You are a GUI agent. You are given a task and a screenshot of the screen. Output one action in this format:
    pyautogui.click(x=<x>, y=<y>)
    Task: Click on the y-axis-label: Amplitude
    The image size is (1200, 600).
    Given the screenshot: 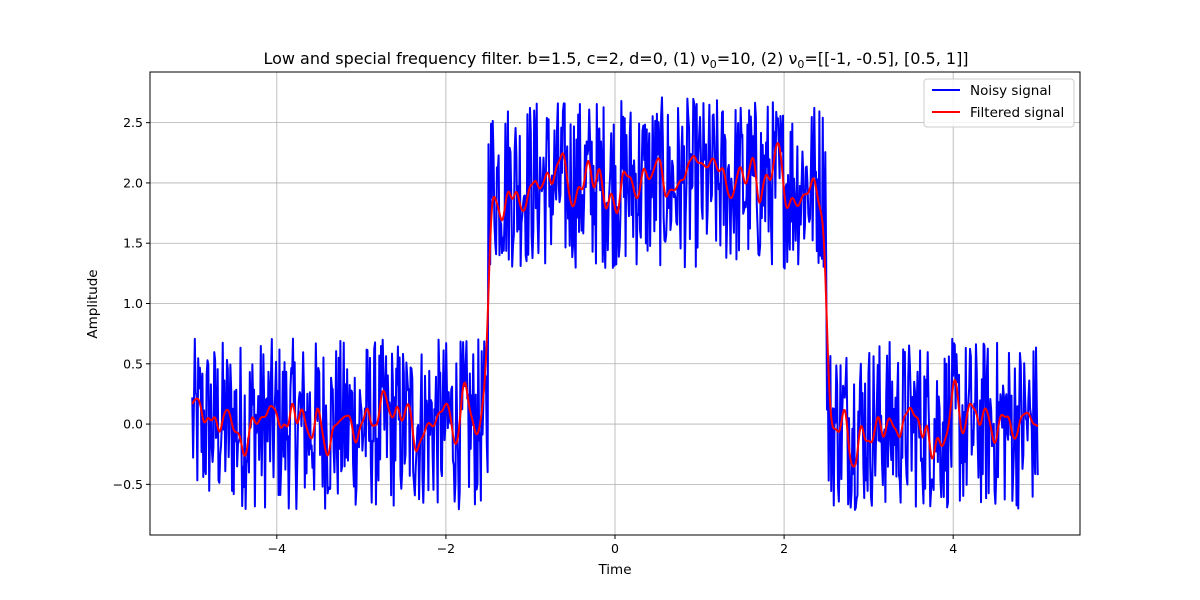 What is the action you would take?
    pyautogui.click(x=93, y=303)
    